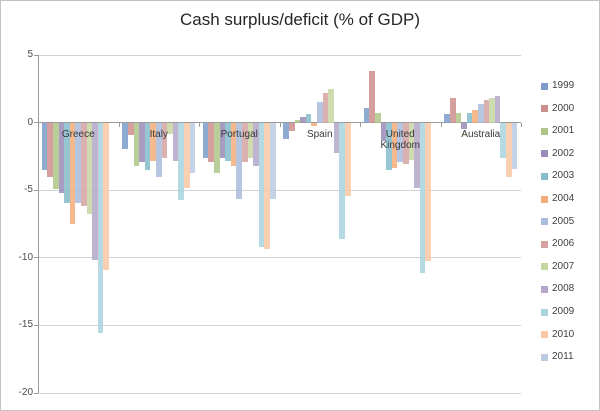 This screenshot has width=600, height=411. I want to click on bar-spain-2005, so click(319, 112).